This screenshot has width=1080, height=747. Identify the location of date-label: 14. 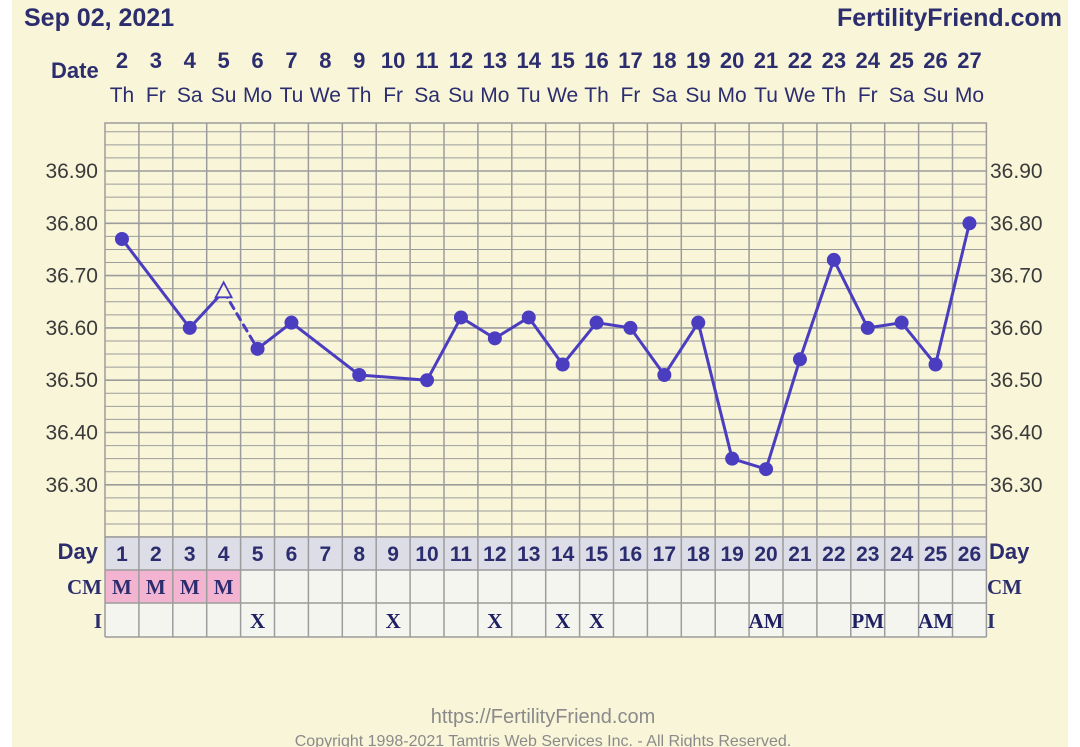
(529, 60).